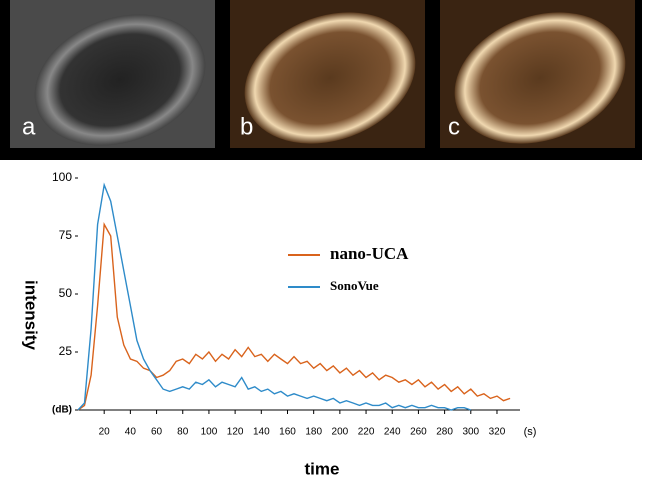 The image size is (650, 486). I want to click on y-axis-label: intensity, so click(31, 315).